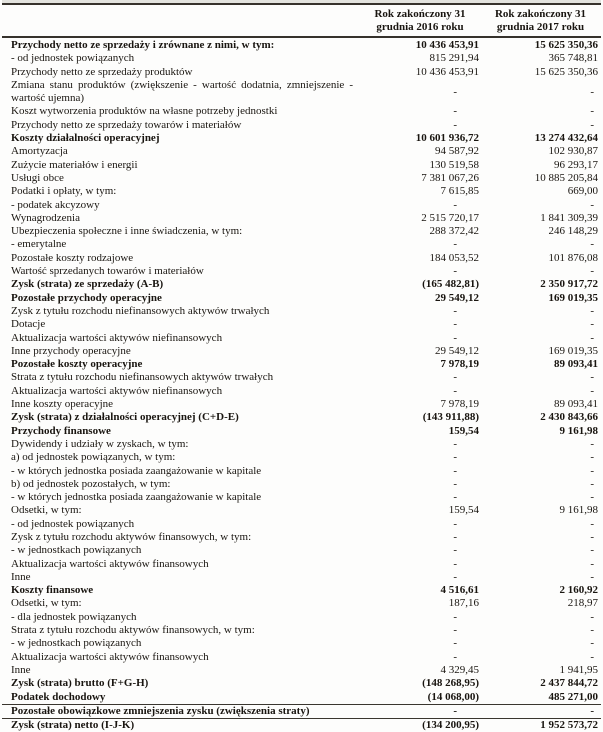 This screenshot has width=603, height=732. What do you see at coordinates (569, 725) in the screenshot?
I see `value-2017: 1 952 573,72` at bounding box center [569, 725].